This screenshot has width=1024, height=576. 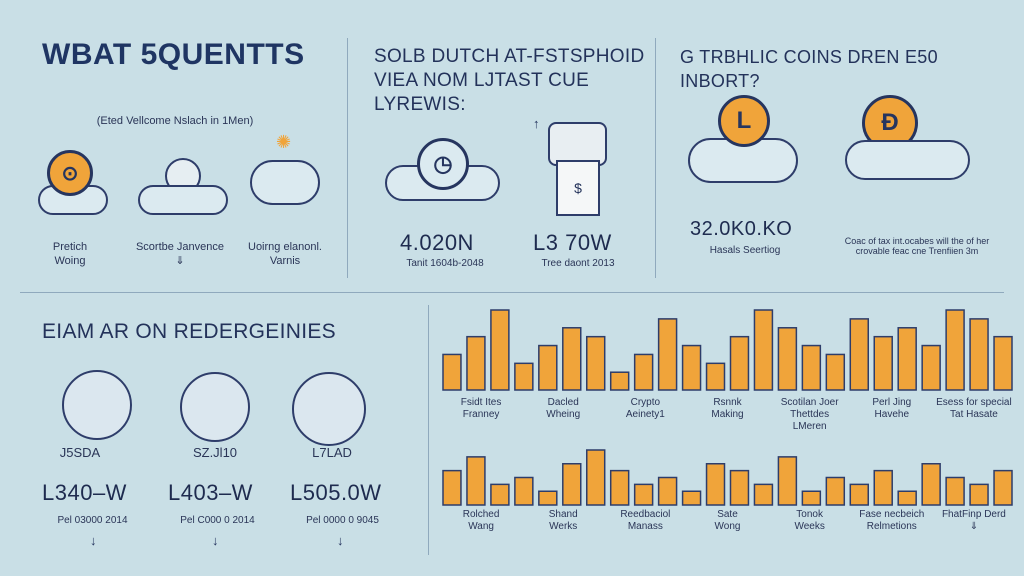 I want to click on item-tag: SZ.Jl10, so click(x=215, y=452).